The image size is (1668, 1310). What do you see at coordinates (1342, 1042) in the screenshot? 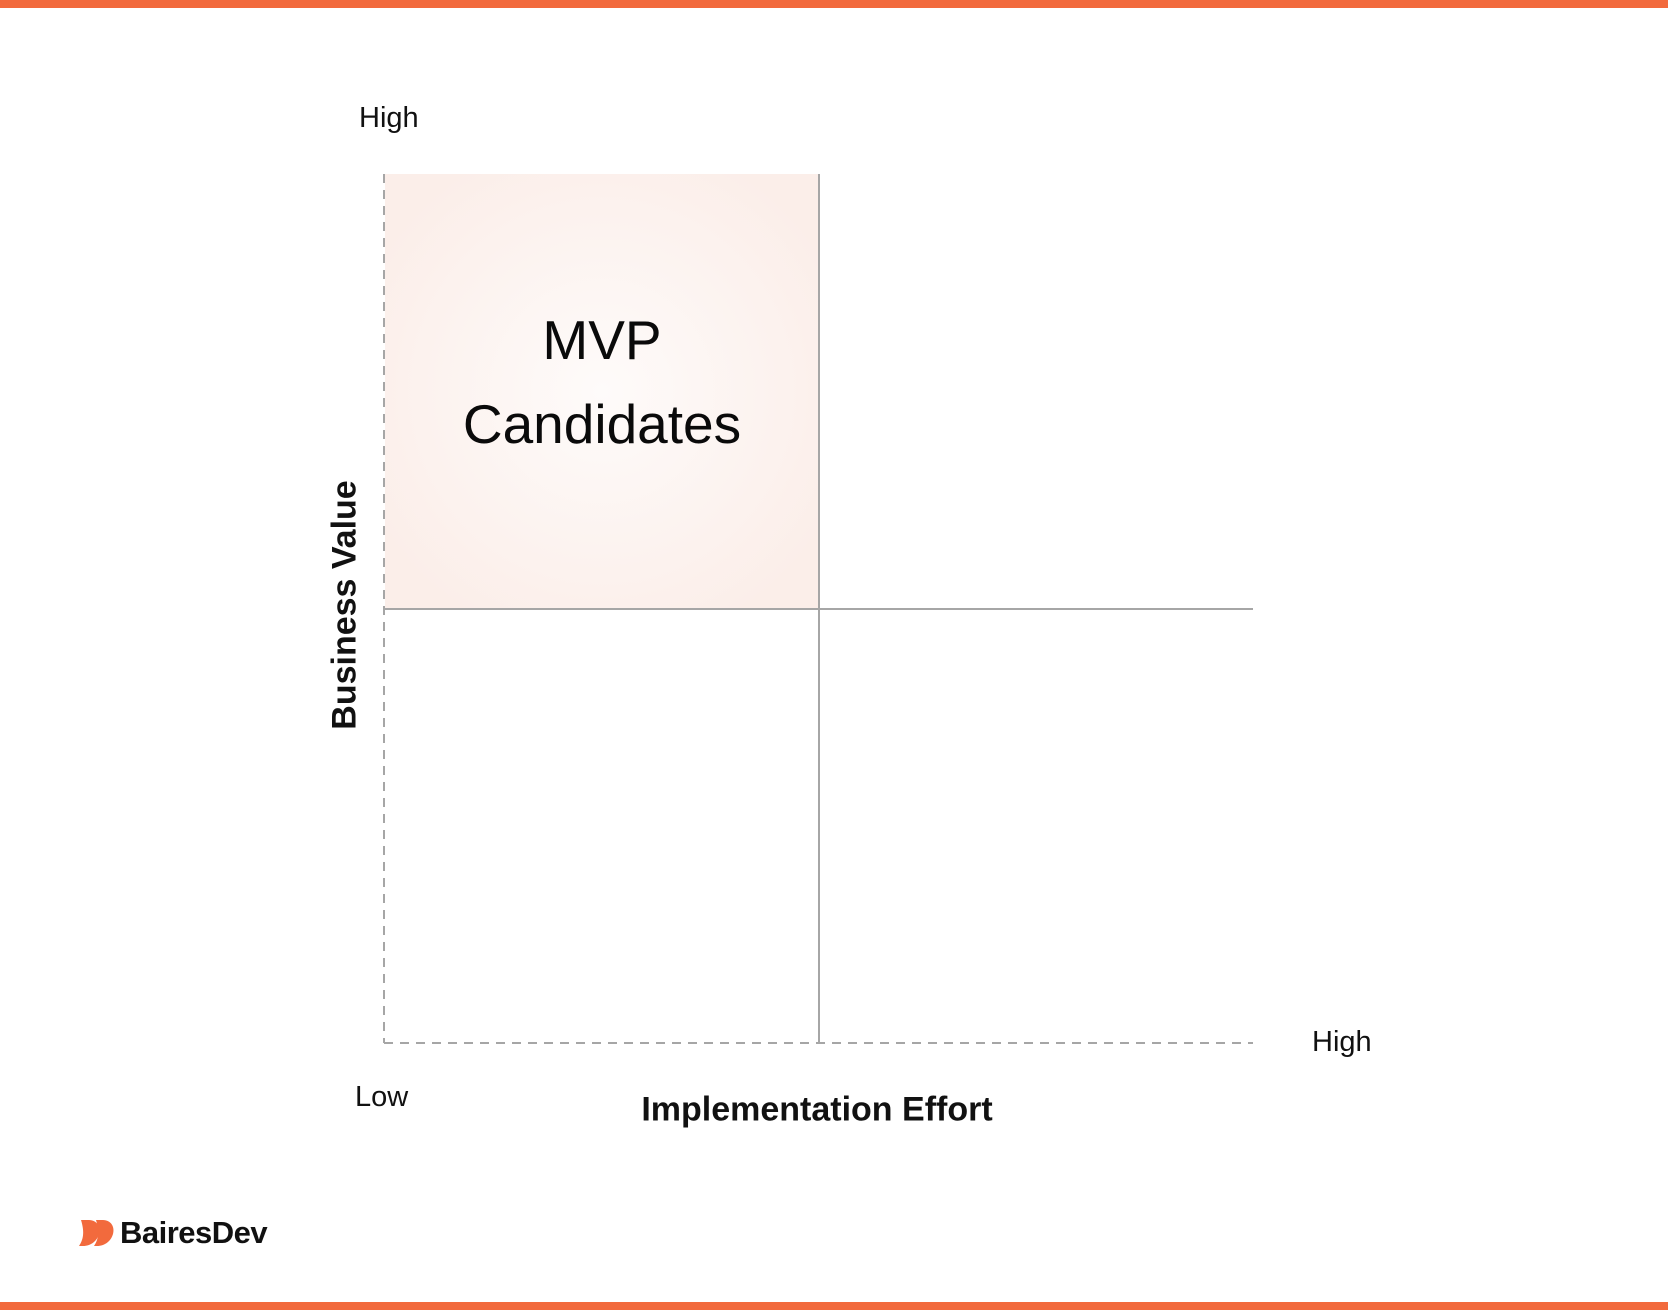
I see `x-axis-high-label: High` at bounding box center [1342, 1042].